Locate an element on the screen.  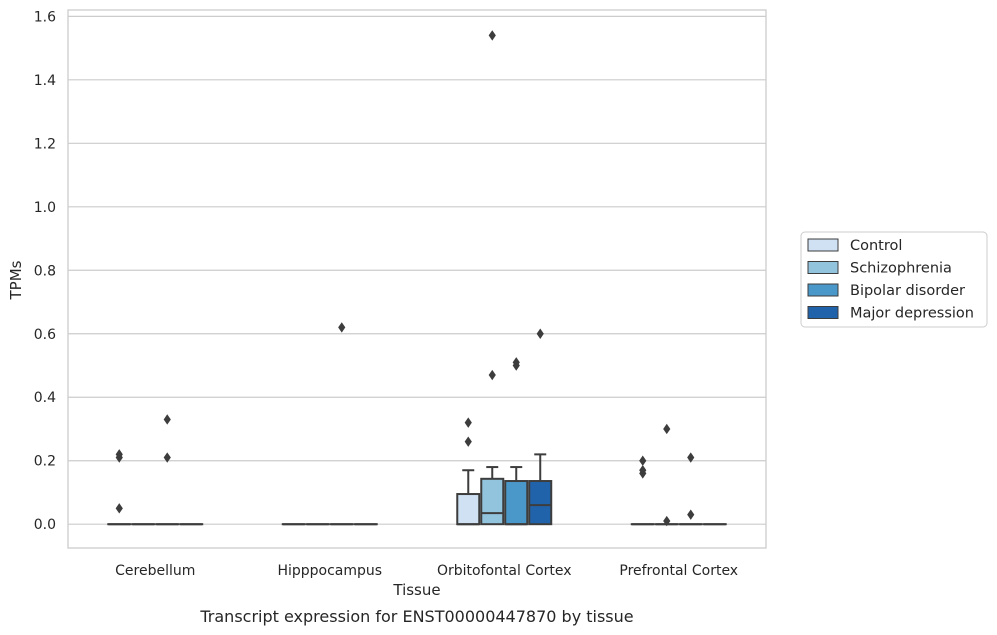
legend-label: Bipolar disorder is located at coordinates (907, 291).